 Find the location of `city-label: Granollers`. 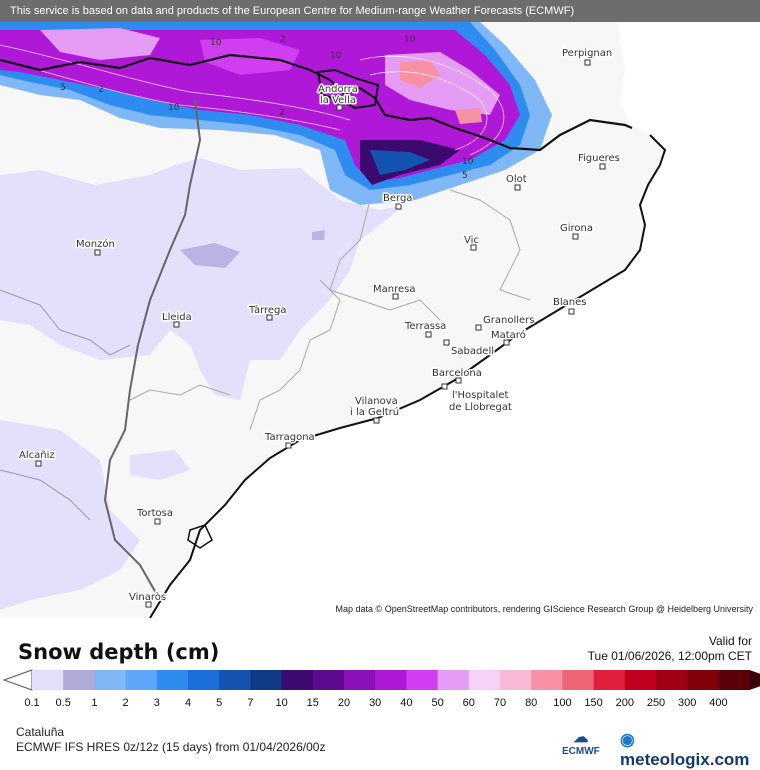

city-label: Granollers is located at coordinates (508, 320).